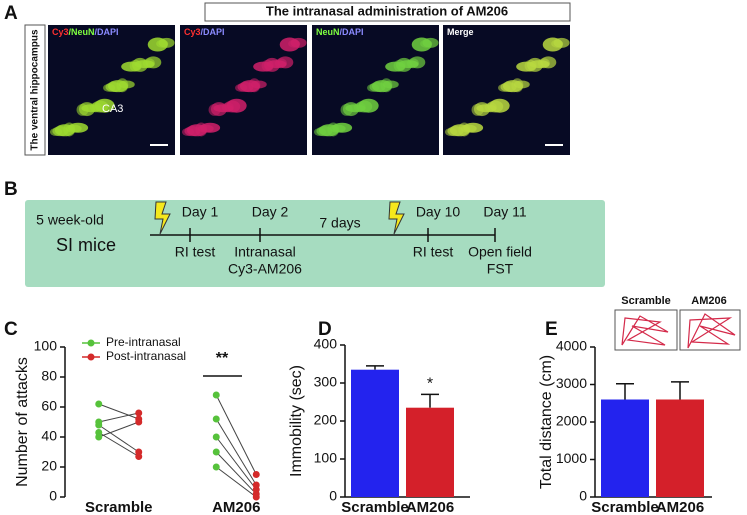 The image size is (747, 515). Describe the element at coordinates (264, 252) in the screenshot. I see `event-label: Intranasal` at that location.